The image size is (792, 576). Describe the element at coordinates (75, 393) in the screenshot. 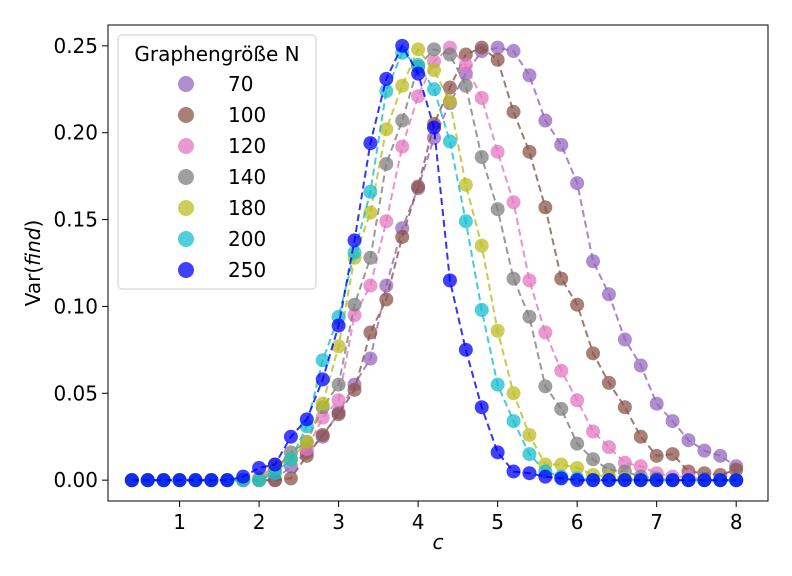

I see `y-tick-label: 0.05` at that location.